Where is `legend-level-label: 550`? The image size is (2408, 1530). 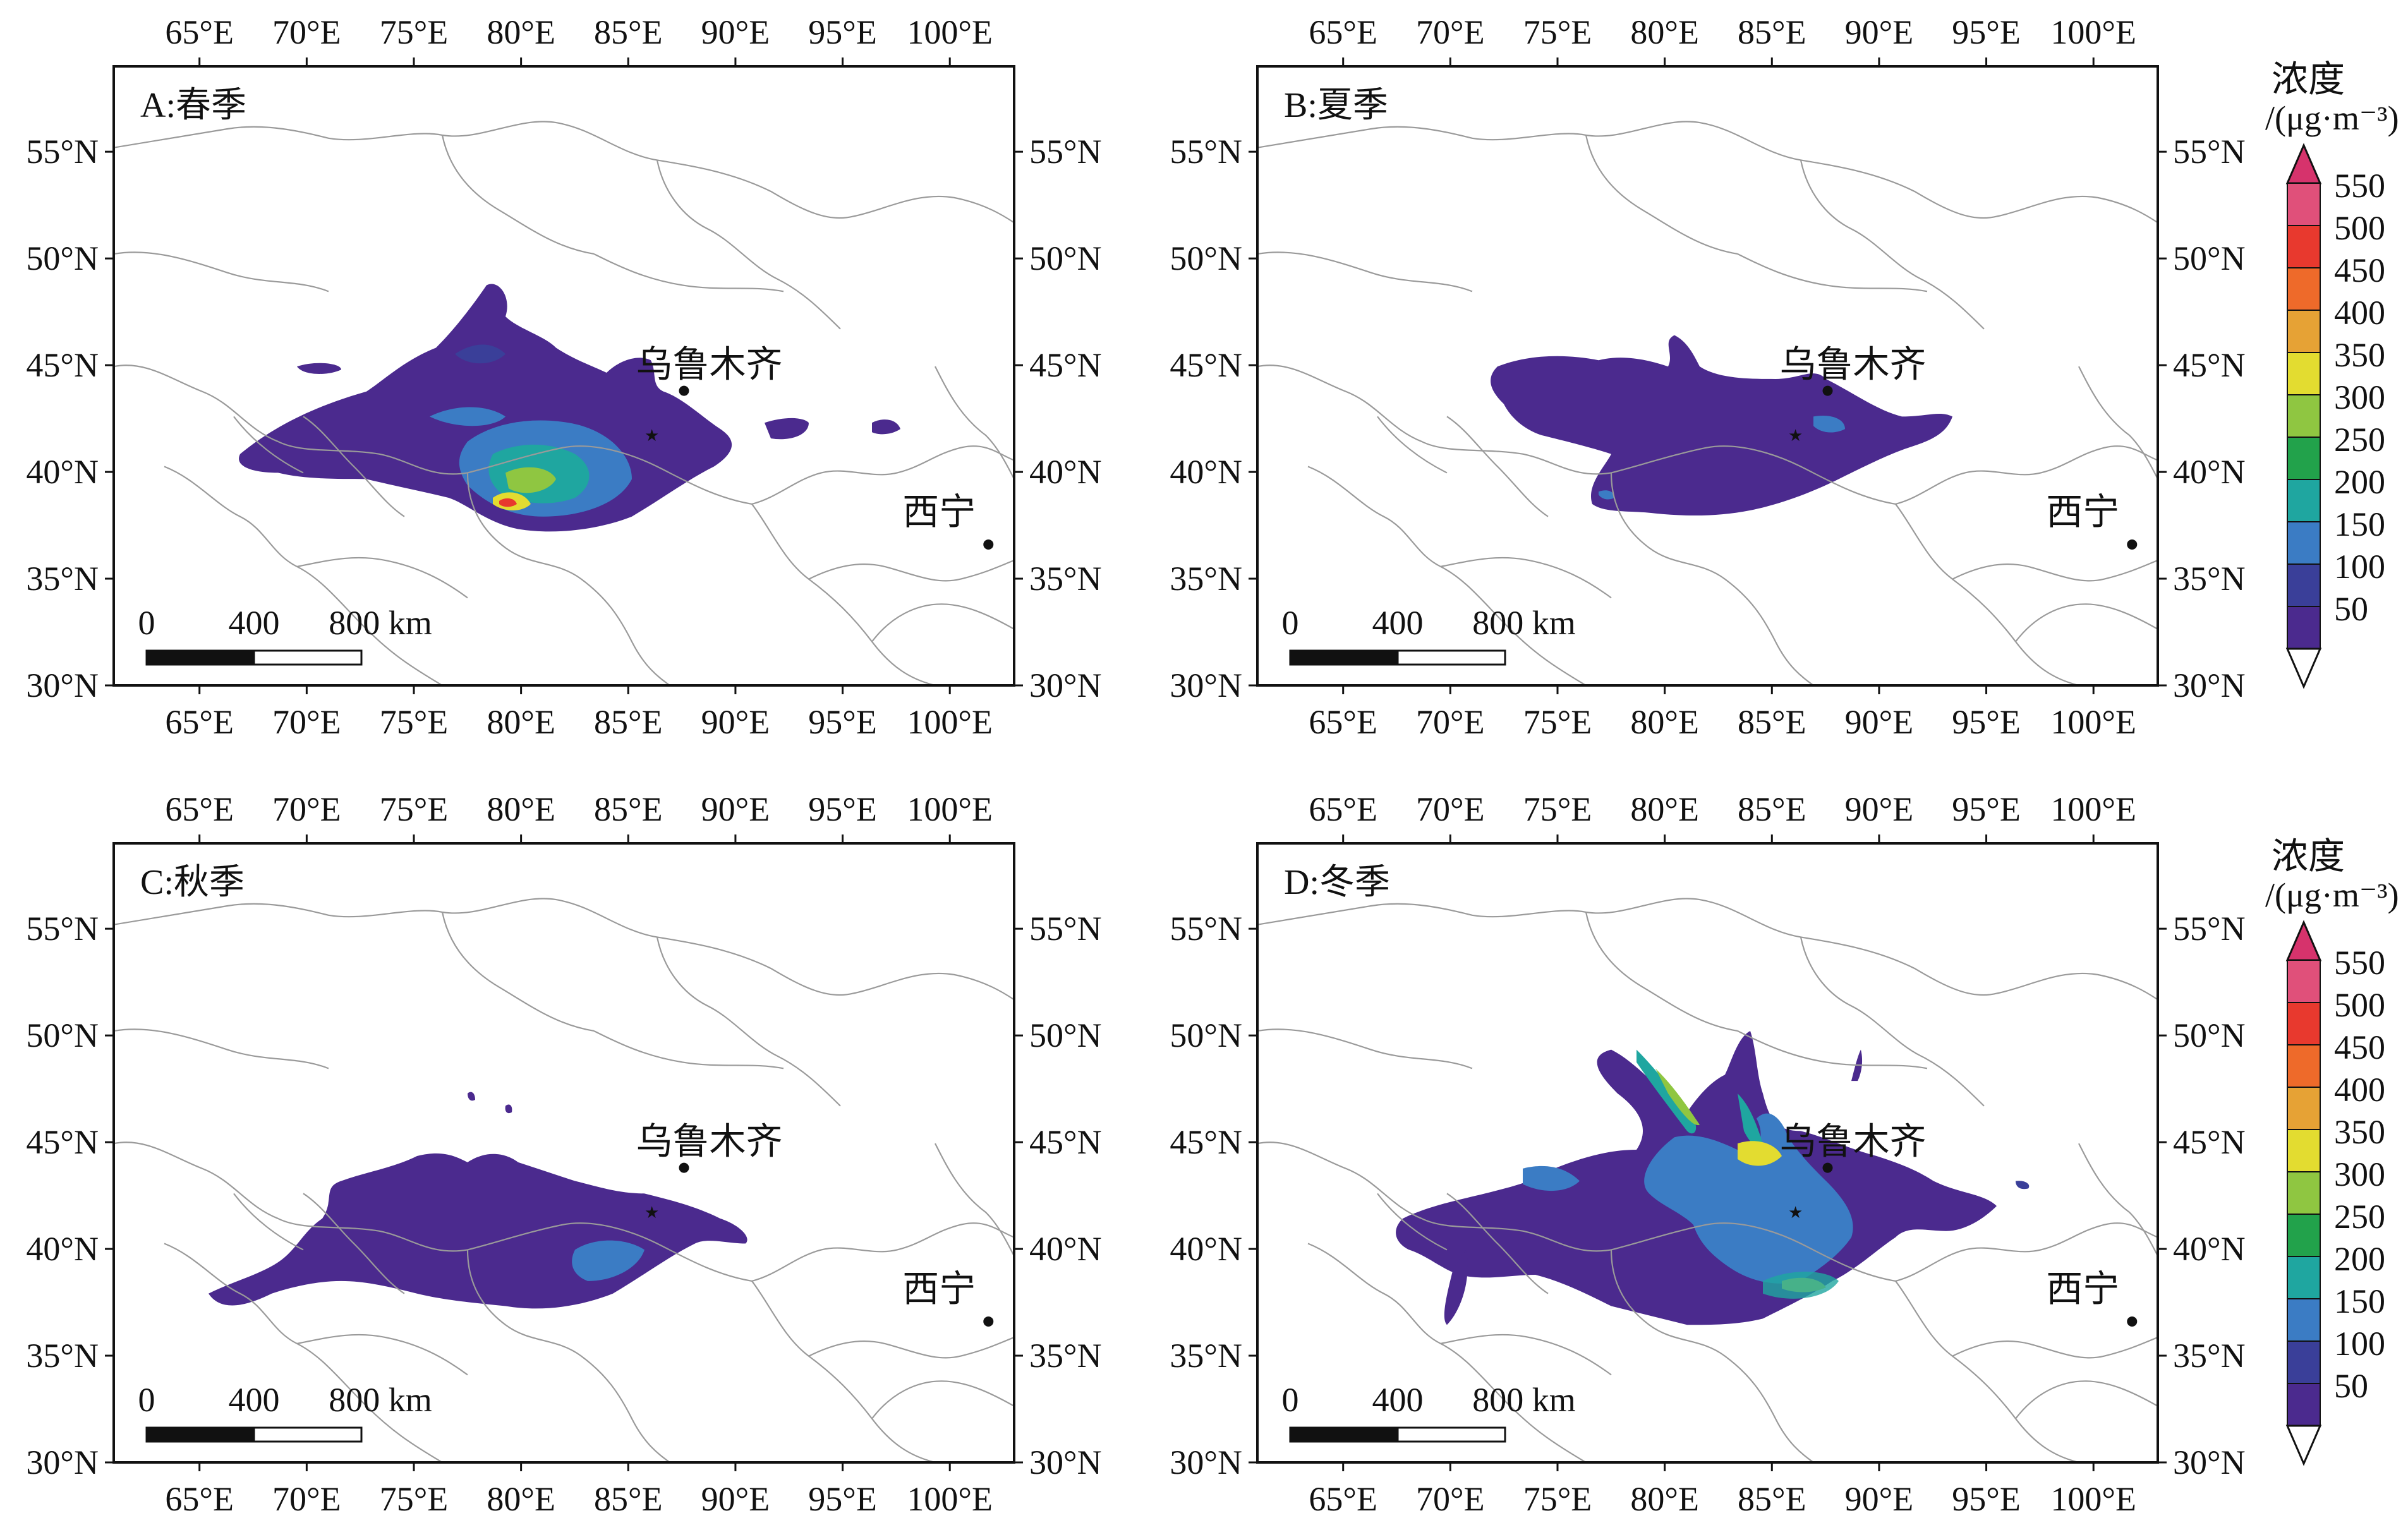 legend-level-label: 550 is located at coordinates (2360, 963).